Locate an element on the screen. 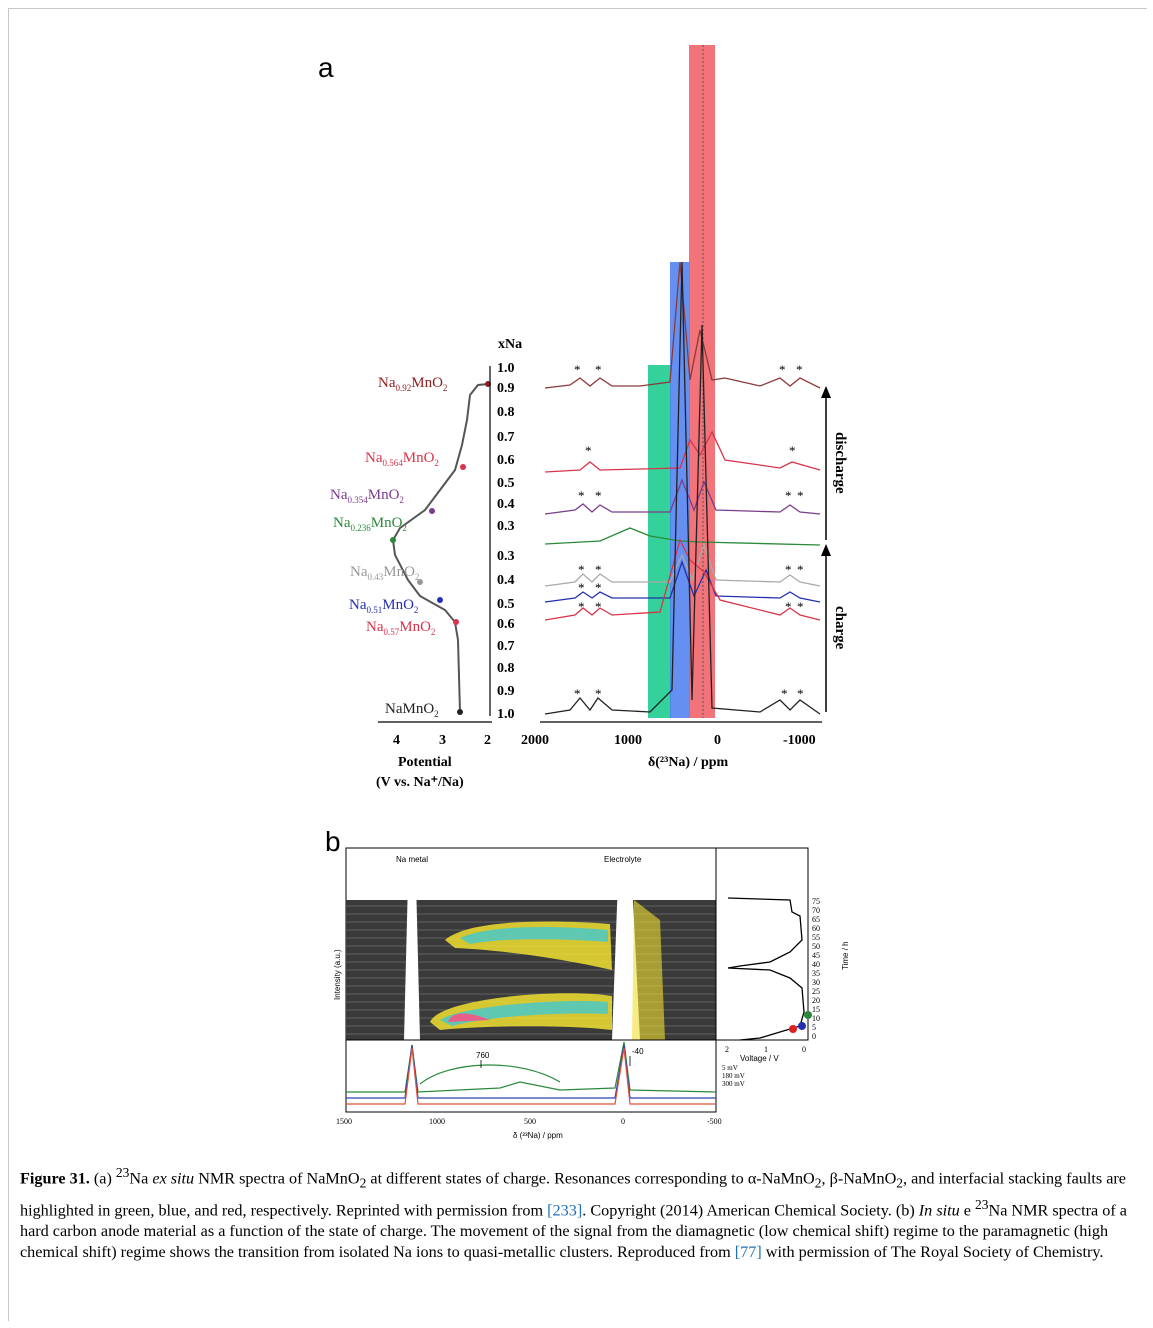  caption-label: Figure 31. is located at coordinates (55, 1178).